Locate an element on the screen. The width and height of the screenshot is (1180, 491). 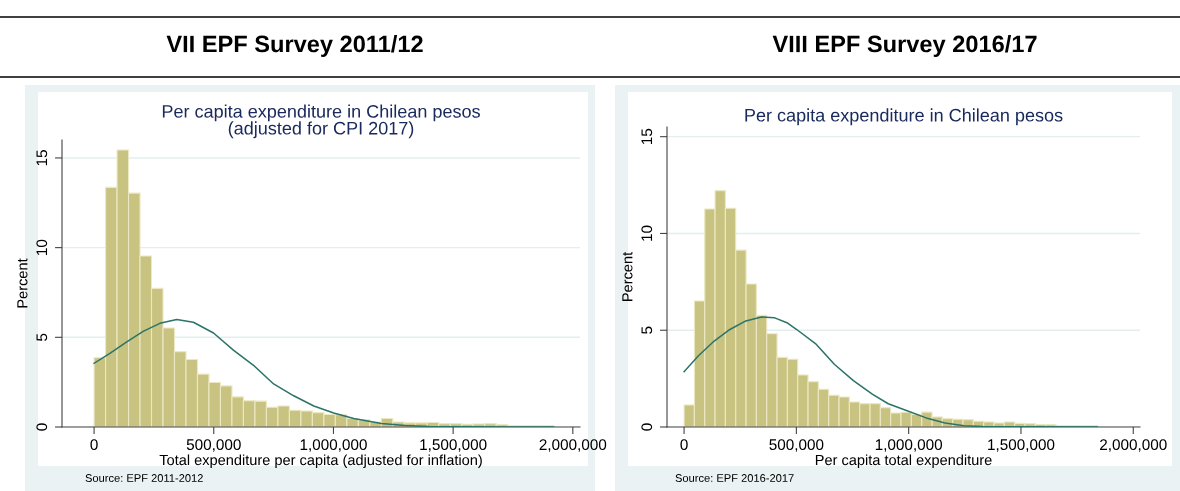
x-axis-title: Per capita total expenditure is located at coordinates (903, 461).